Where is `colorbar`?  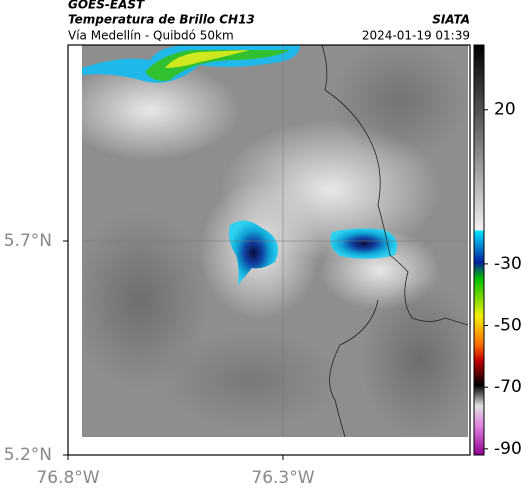 colorbar is located at coordinates (479, 250).